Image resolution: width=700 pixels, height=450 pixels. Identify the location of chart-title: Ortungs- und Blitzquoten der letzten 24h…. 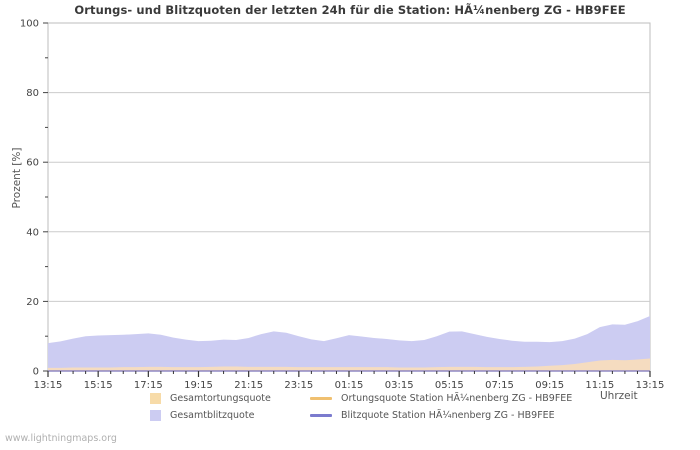
(350, 10).